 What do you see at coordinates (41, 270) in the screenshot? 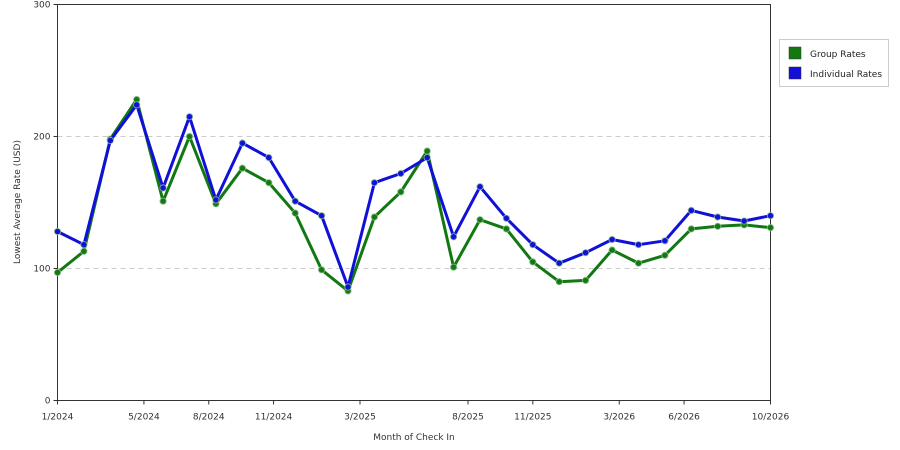
I see `y-tick-label: 100` at bounding box center [41, 270].